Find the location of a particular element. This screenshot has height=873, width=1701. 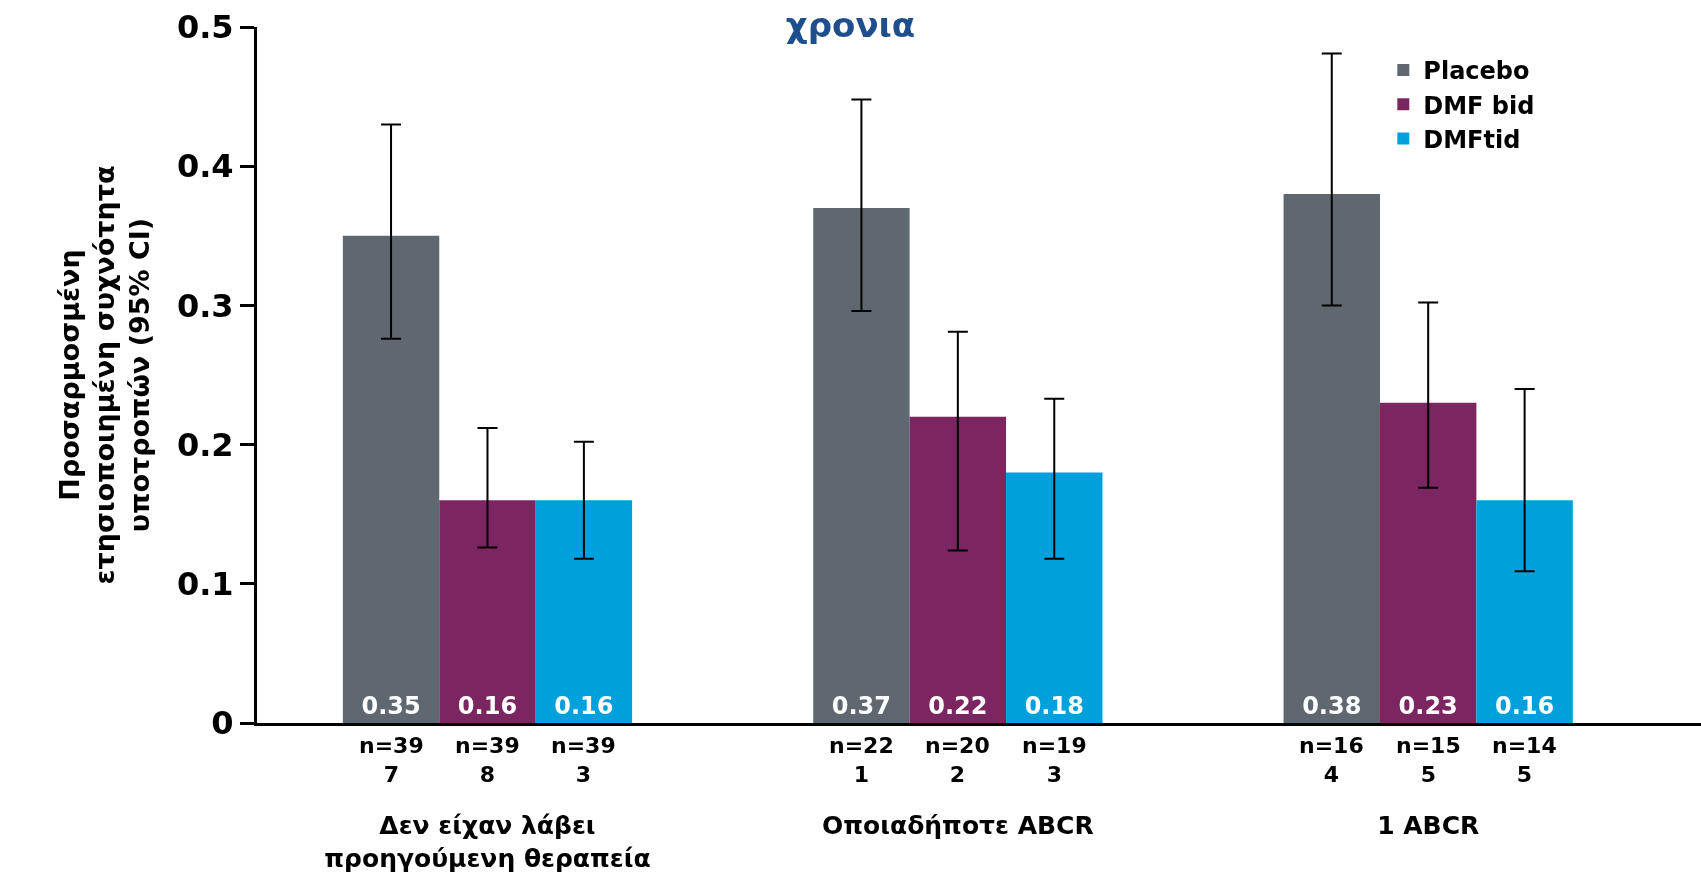

x-tick-label: Δεν είχαν λάβει προηγούμενη θεραπεία is located at coordinates (487, 842).